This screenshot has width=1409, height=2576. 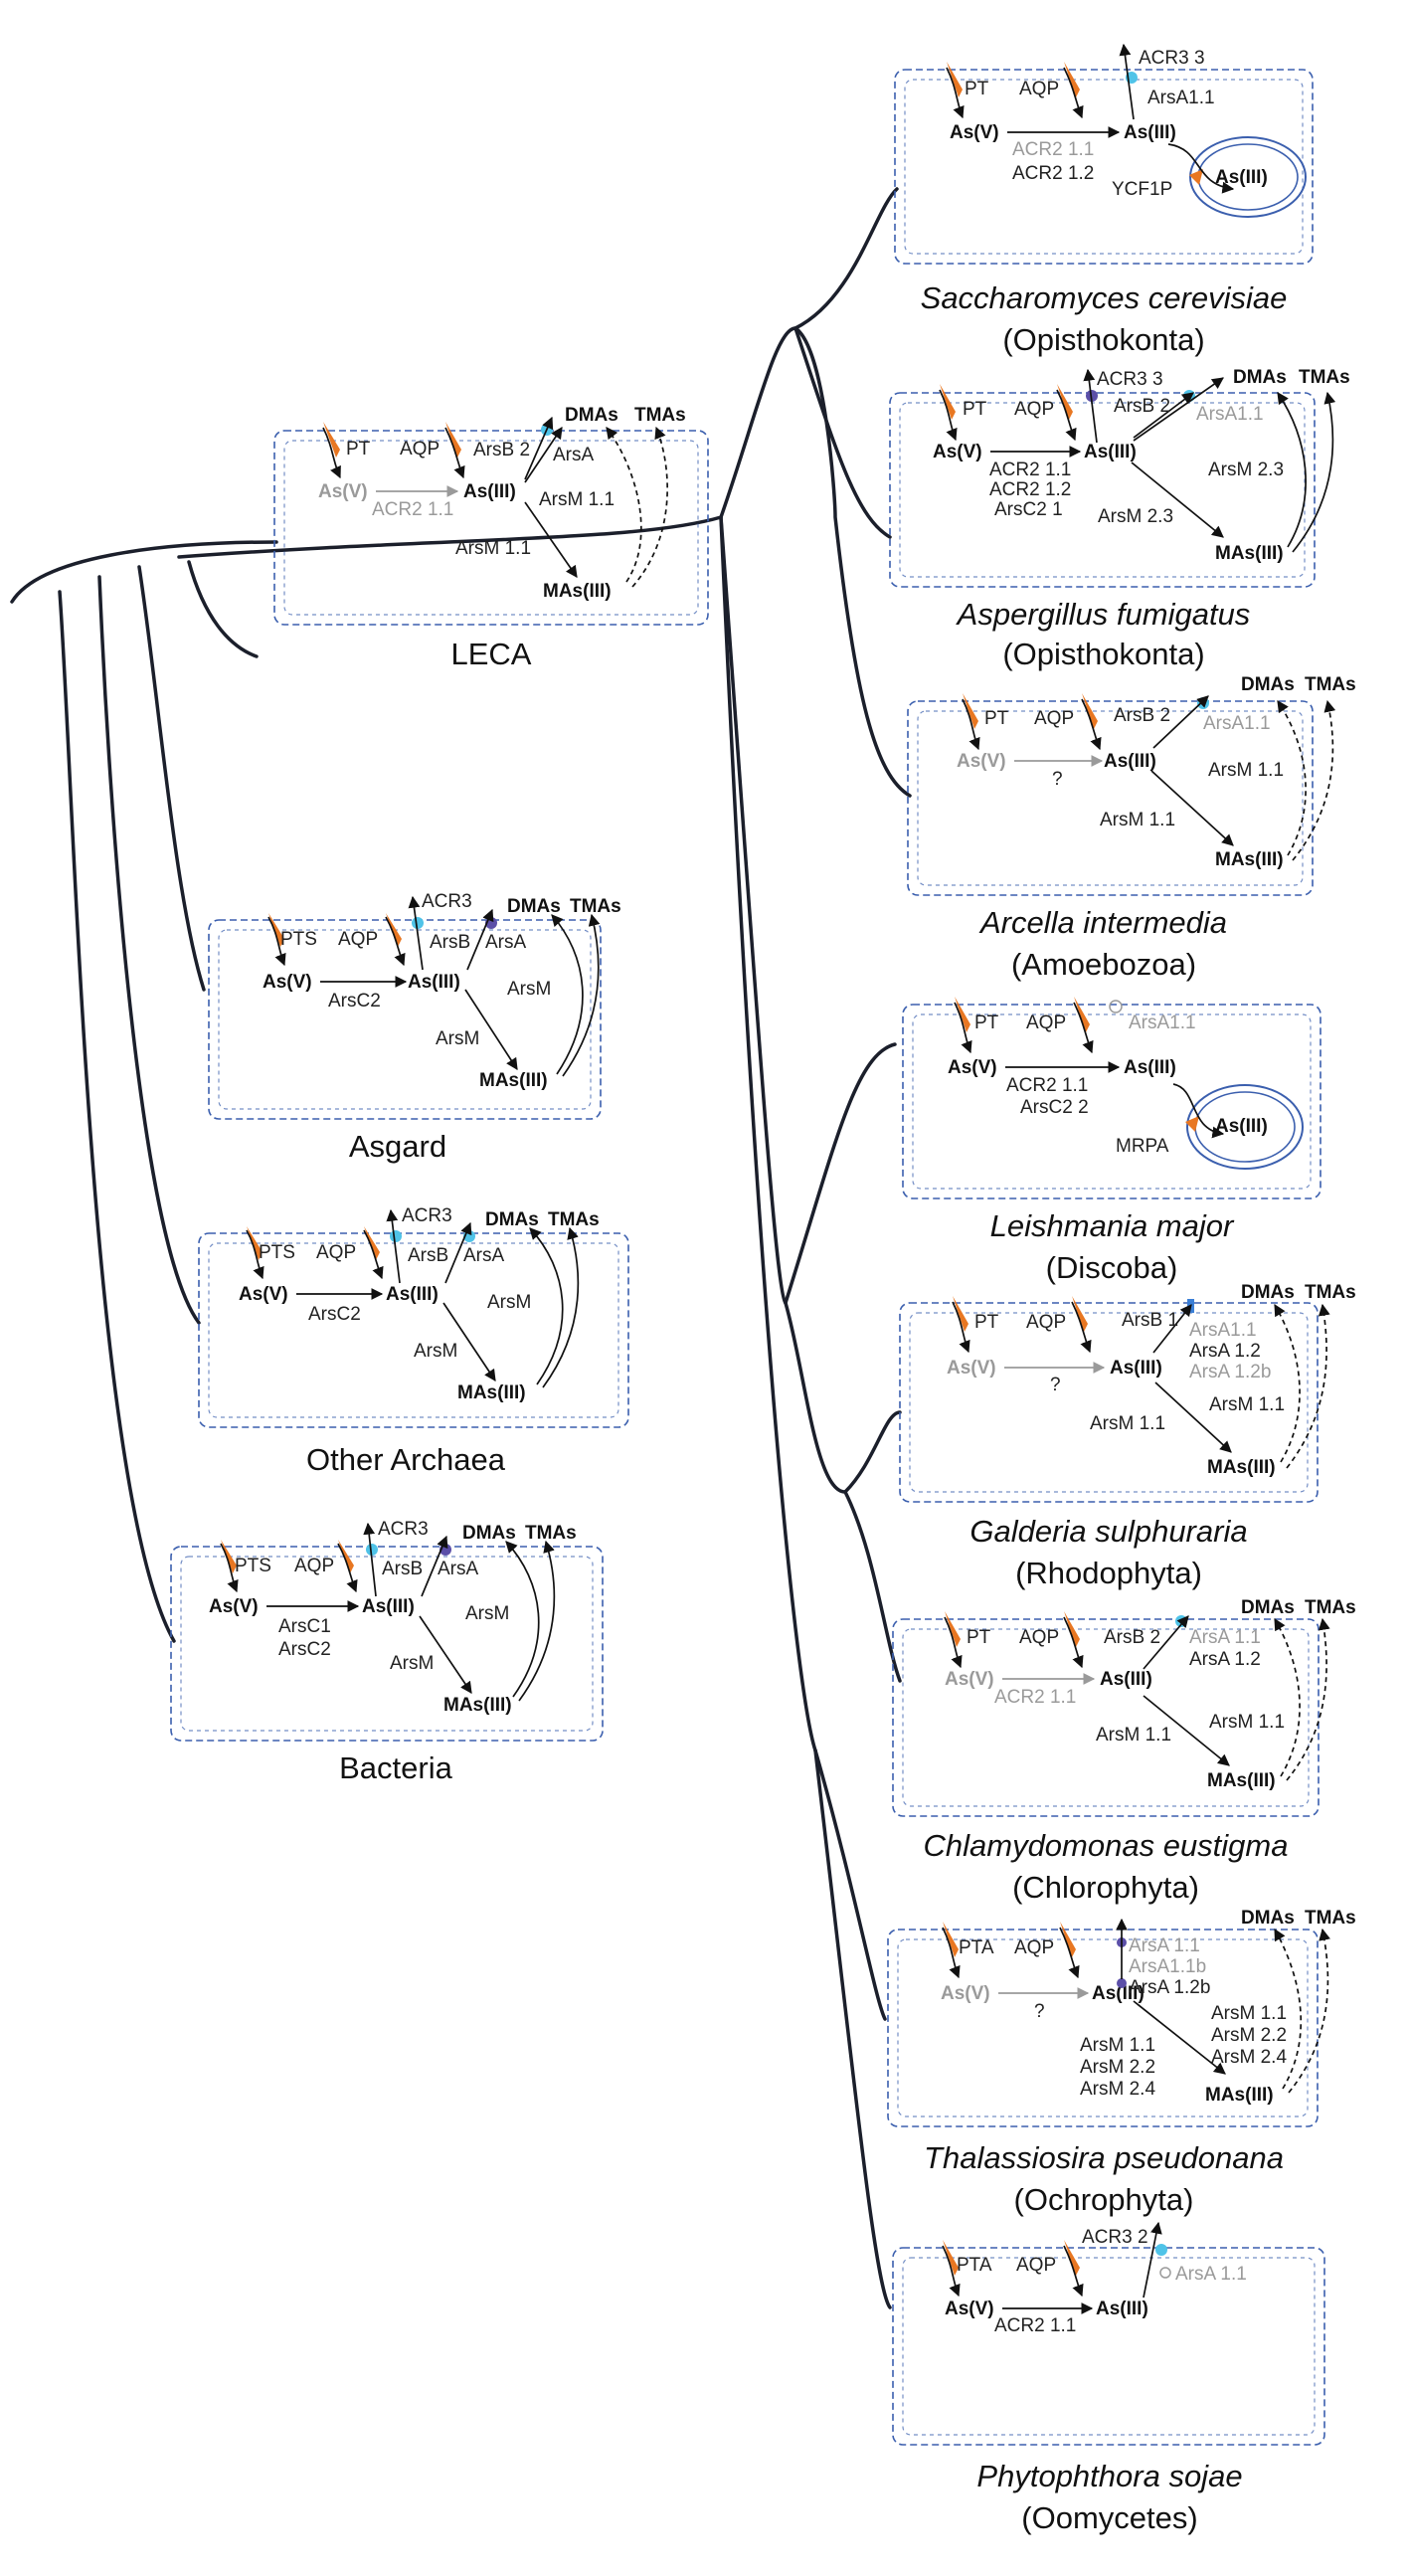 What do you see at coordinates (1142, 715) in the screenshot?
I see `p3-arsb: ArsB 2` at bounding box center [1142, 715].